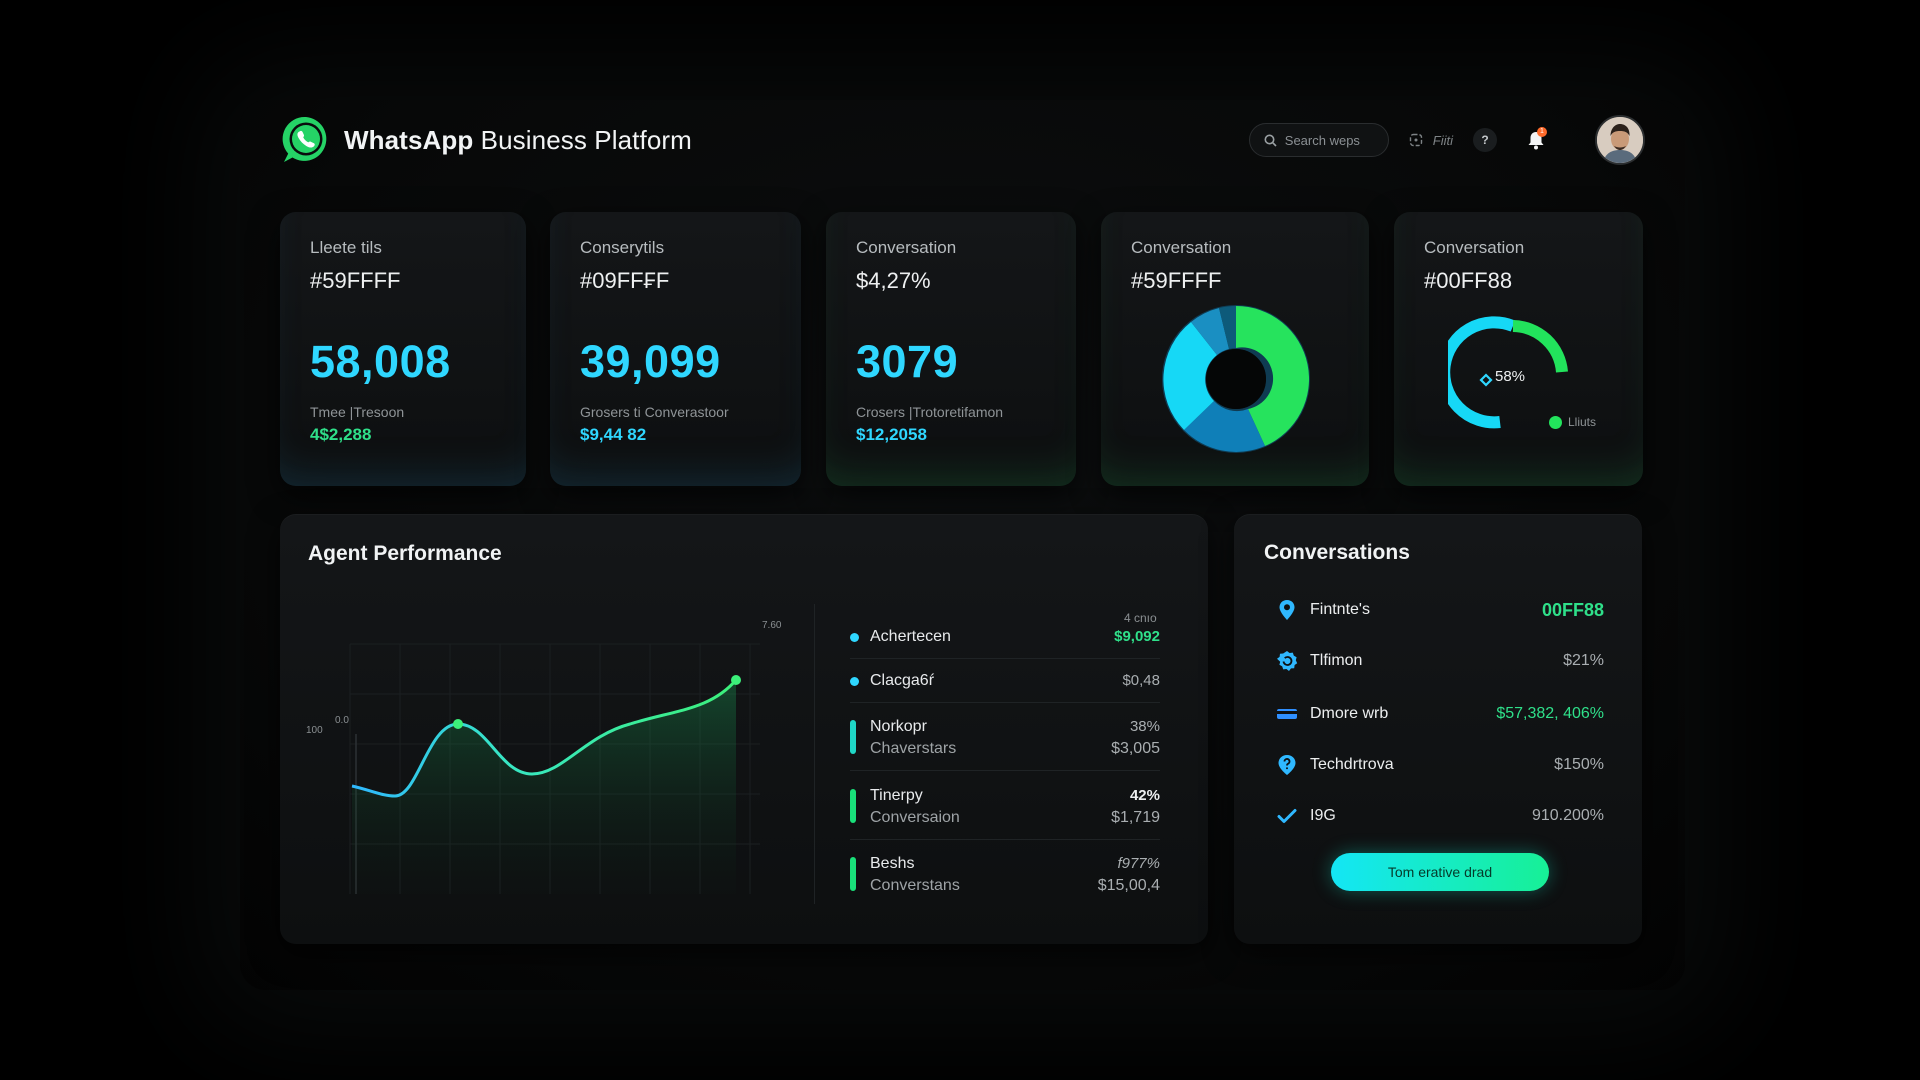 The image size is (1920, 1080). Describe the element at coordinates (342, 720) in the screenshot. I see `chart-label-left-2: 0.0` at that location.